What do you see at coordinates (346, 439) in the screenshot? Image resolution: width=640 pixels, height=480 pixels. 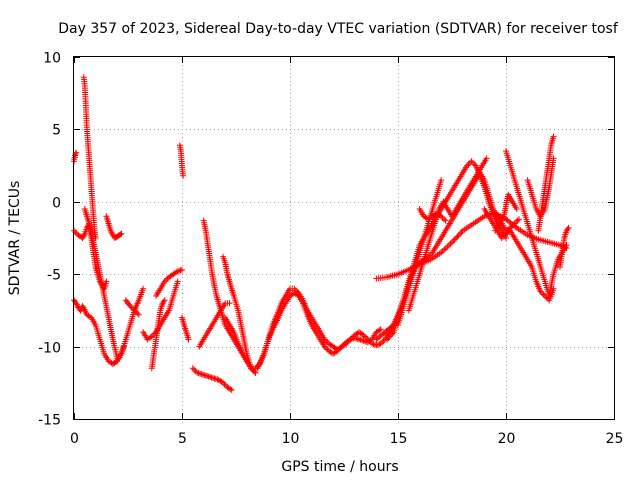 I see `x-tick-labels: 0 5 10 15 20 25` at bounding box center [346, 439].